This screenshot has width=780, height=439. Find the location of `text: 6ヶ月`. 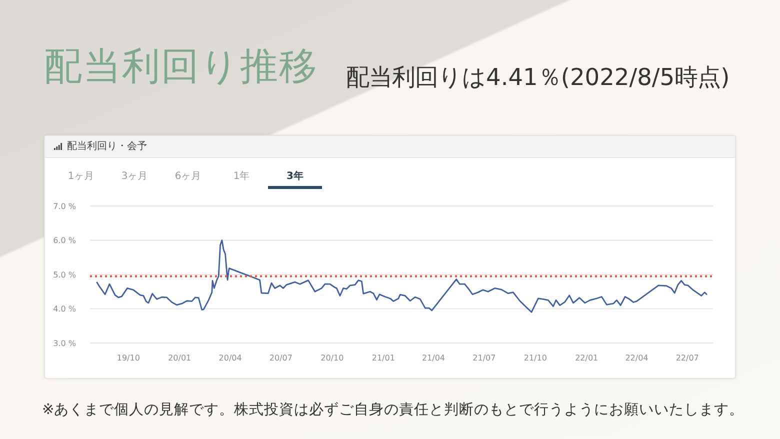

text: 6ヶ月 is located at coordinates (188, 176).